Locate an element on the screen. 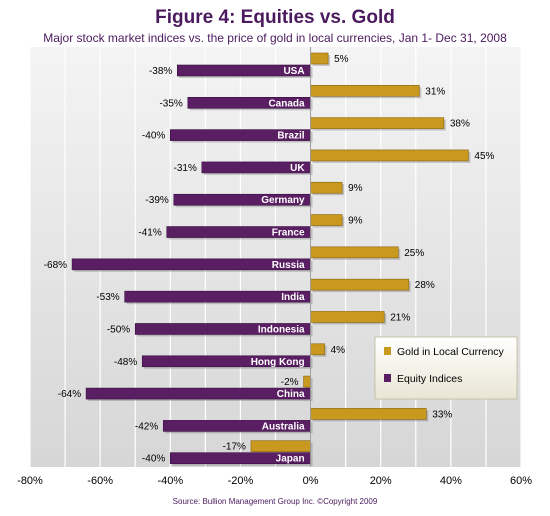 The width and height of the screenshot is (550, 516). category-label: Russia is located at coordinates (288, 265).